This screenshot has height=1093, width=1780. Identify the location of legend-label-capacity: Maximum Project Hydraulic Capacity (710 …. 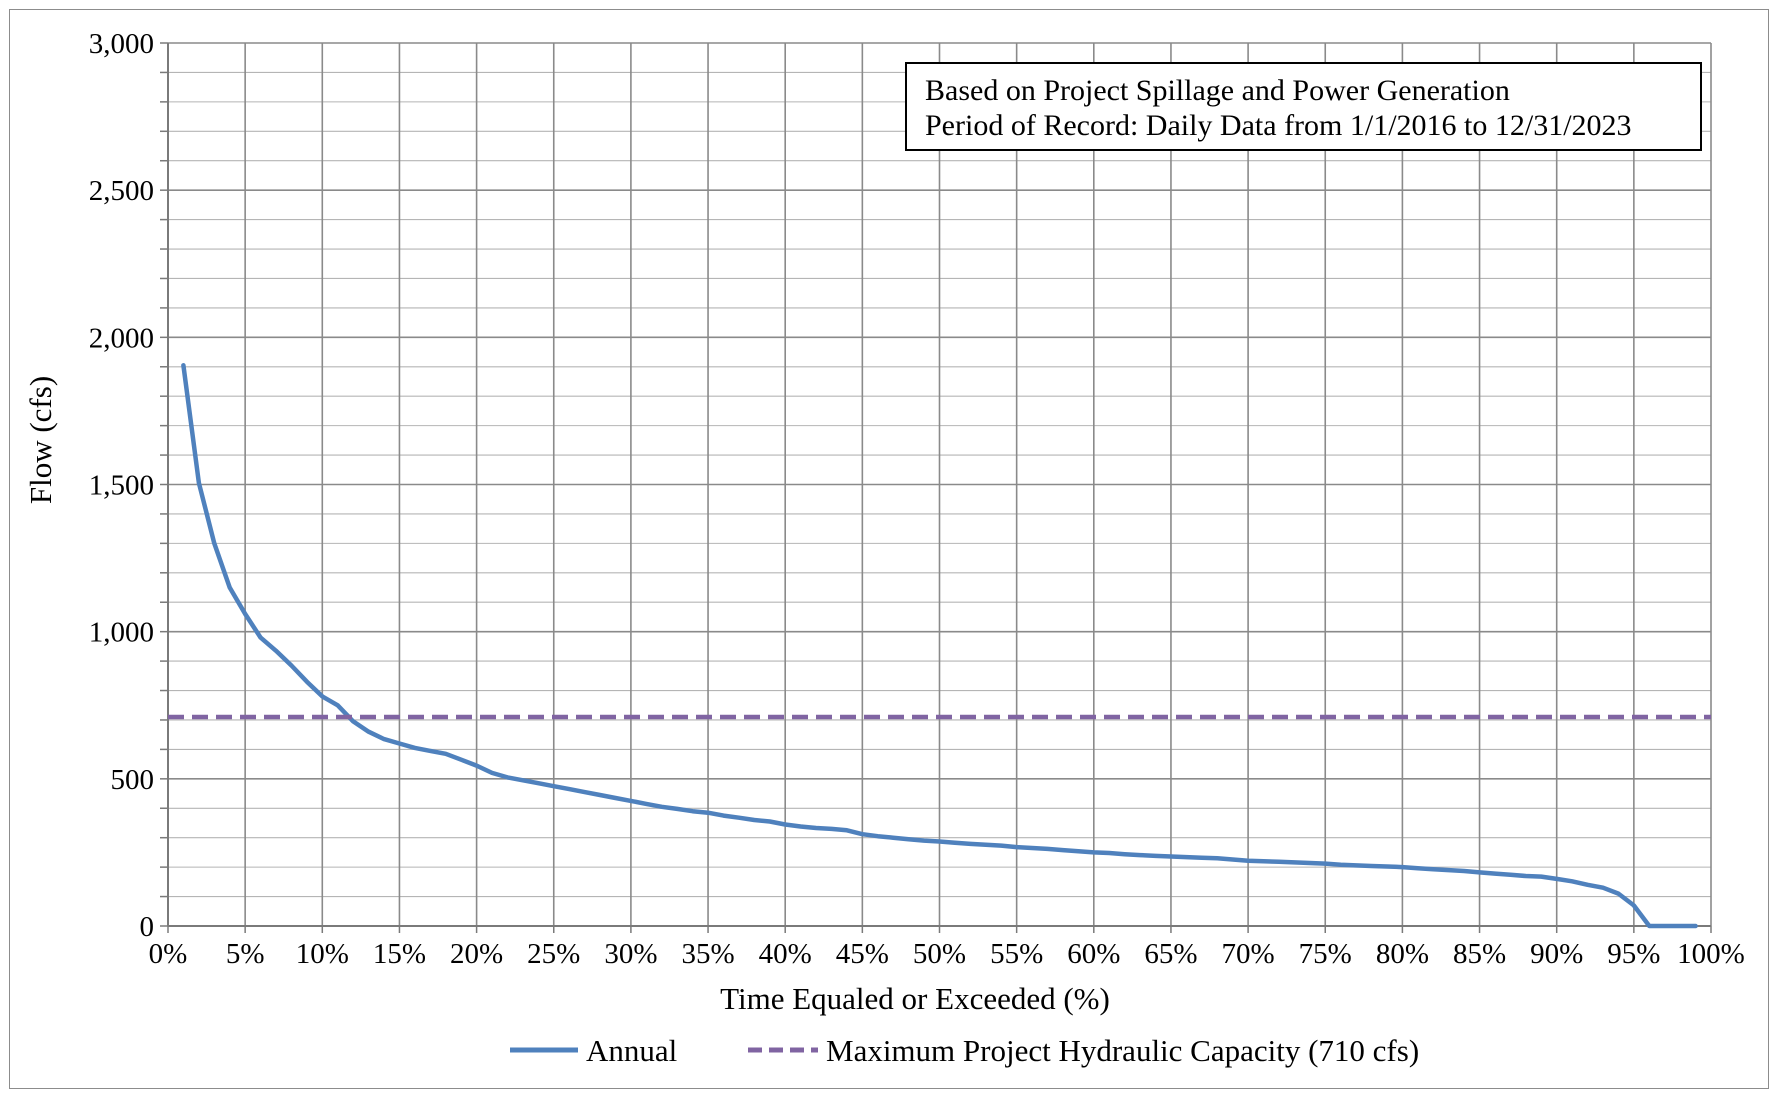
(1122, 1050).